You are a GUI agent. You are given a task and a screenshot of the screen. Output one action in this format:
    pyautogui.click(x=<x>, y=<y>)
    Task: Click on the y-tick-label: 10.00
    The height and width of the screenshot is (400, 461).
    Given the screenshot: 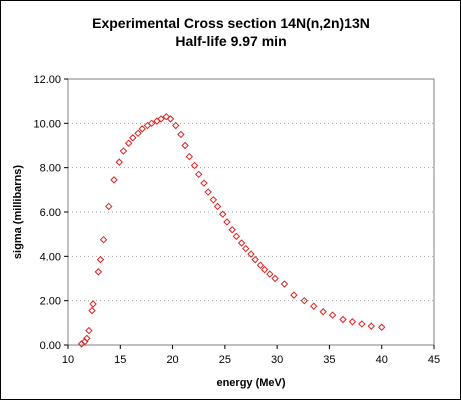 What is the action you would take?
    pyautogui.click(x=47, y=124)
    